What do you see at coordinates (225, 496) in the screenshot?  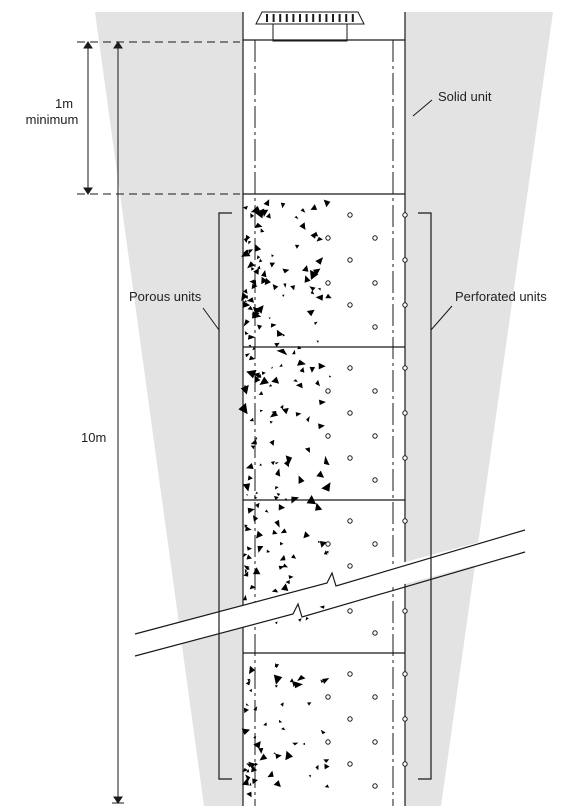 I see `porous-units-bracket` at bounding box center [225, 496].